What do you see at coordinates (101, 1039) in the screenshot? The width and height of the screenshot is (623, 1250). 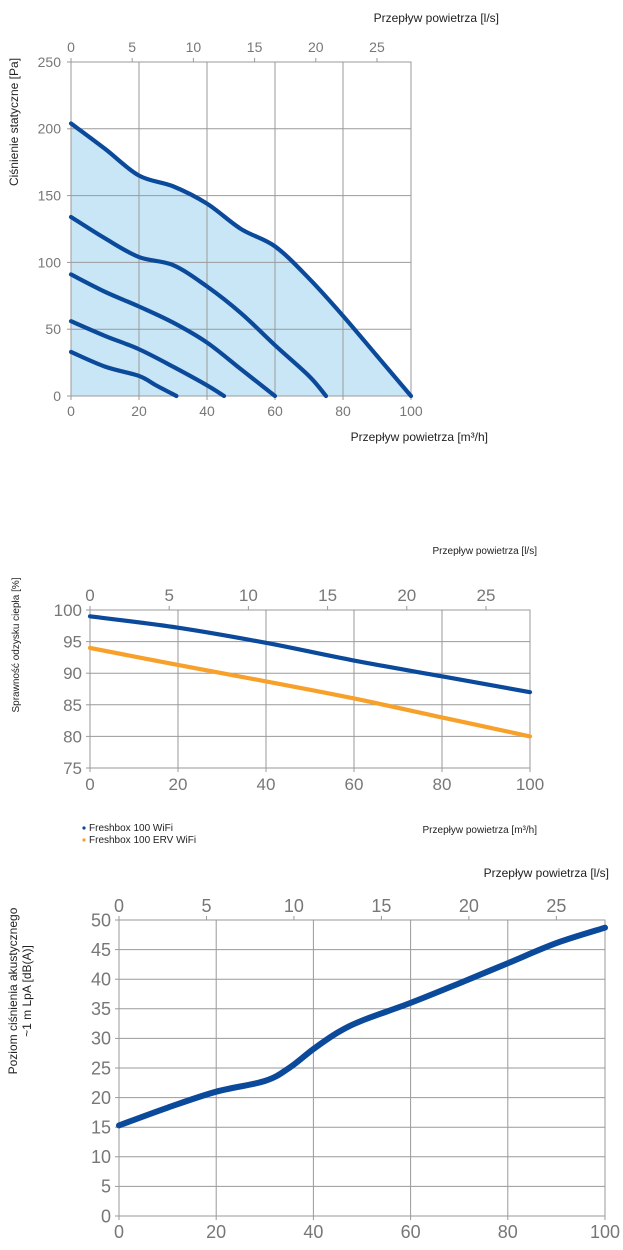 I see `y-tick-label: 30` at bounding box center [101, 1039].